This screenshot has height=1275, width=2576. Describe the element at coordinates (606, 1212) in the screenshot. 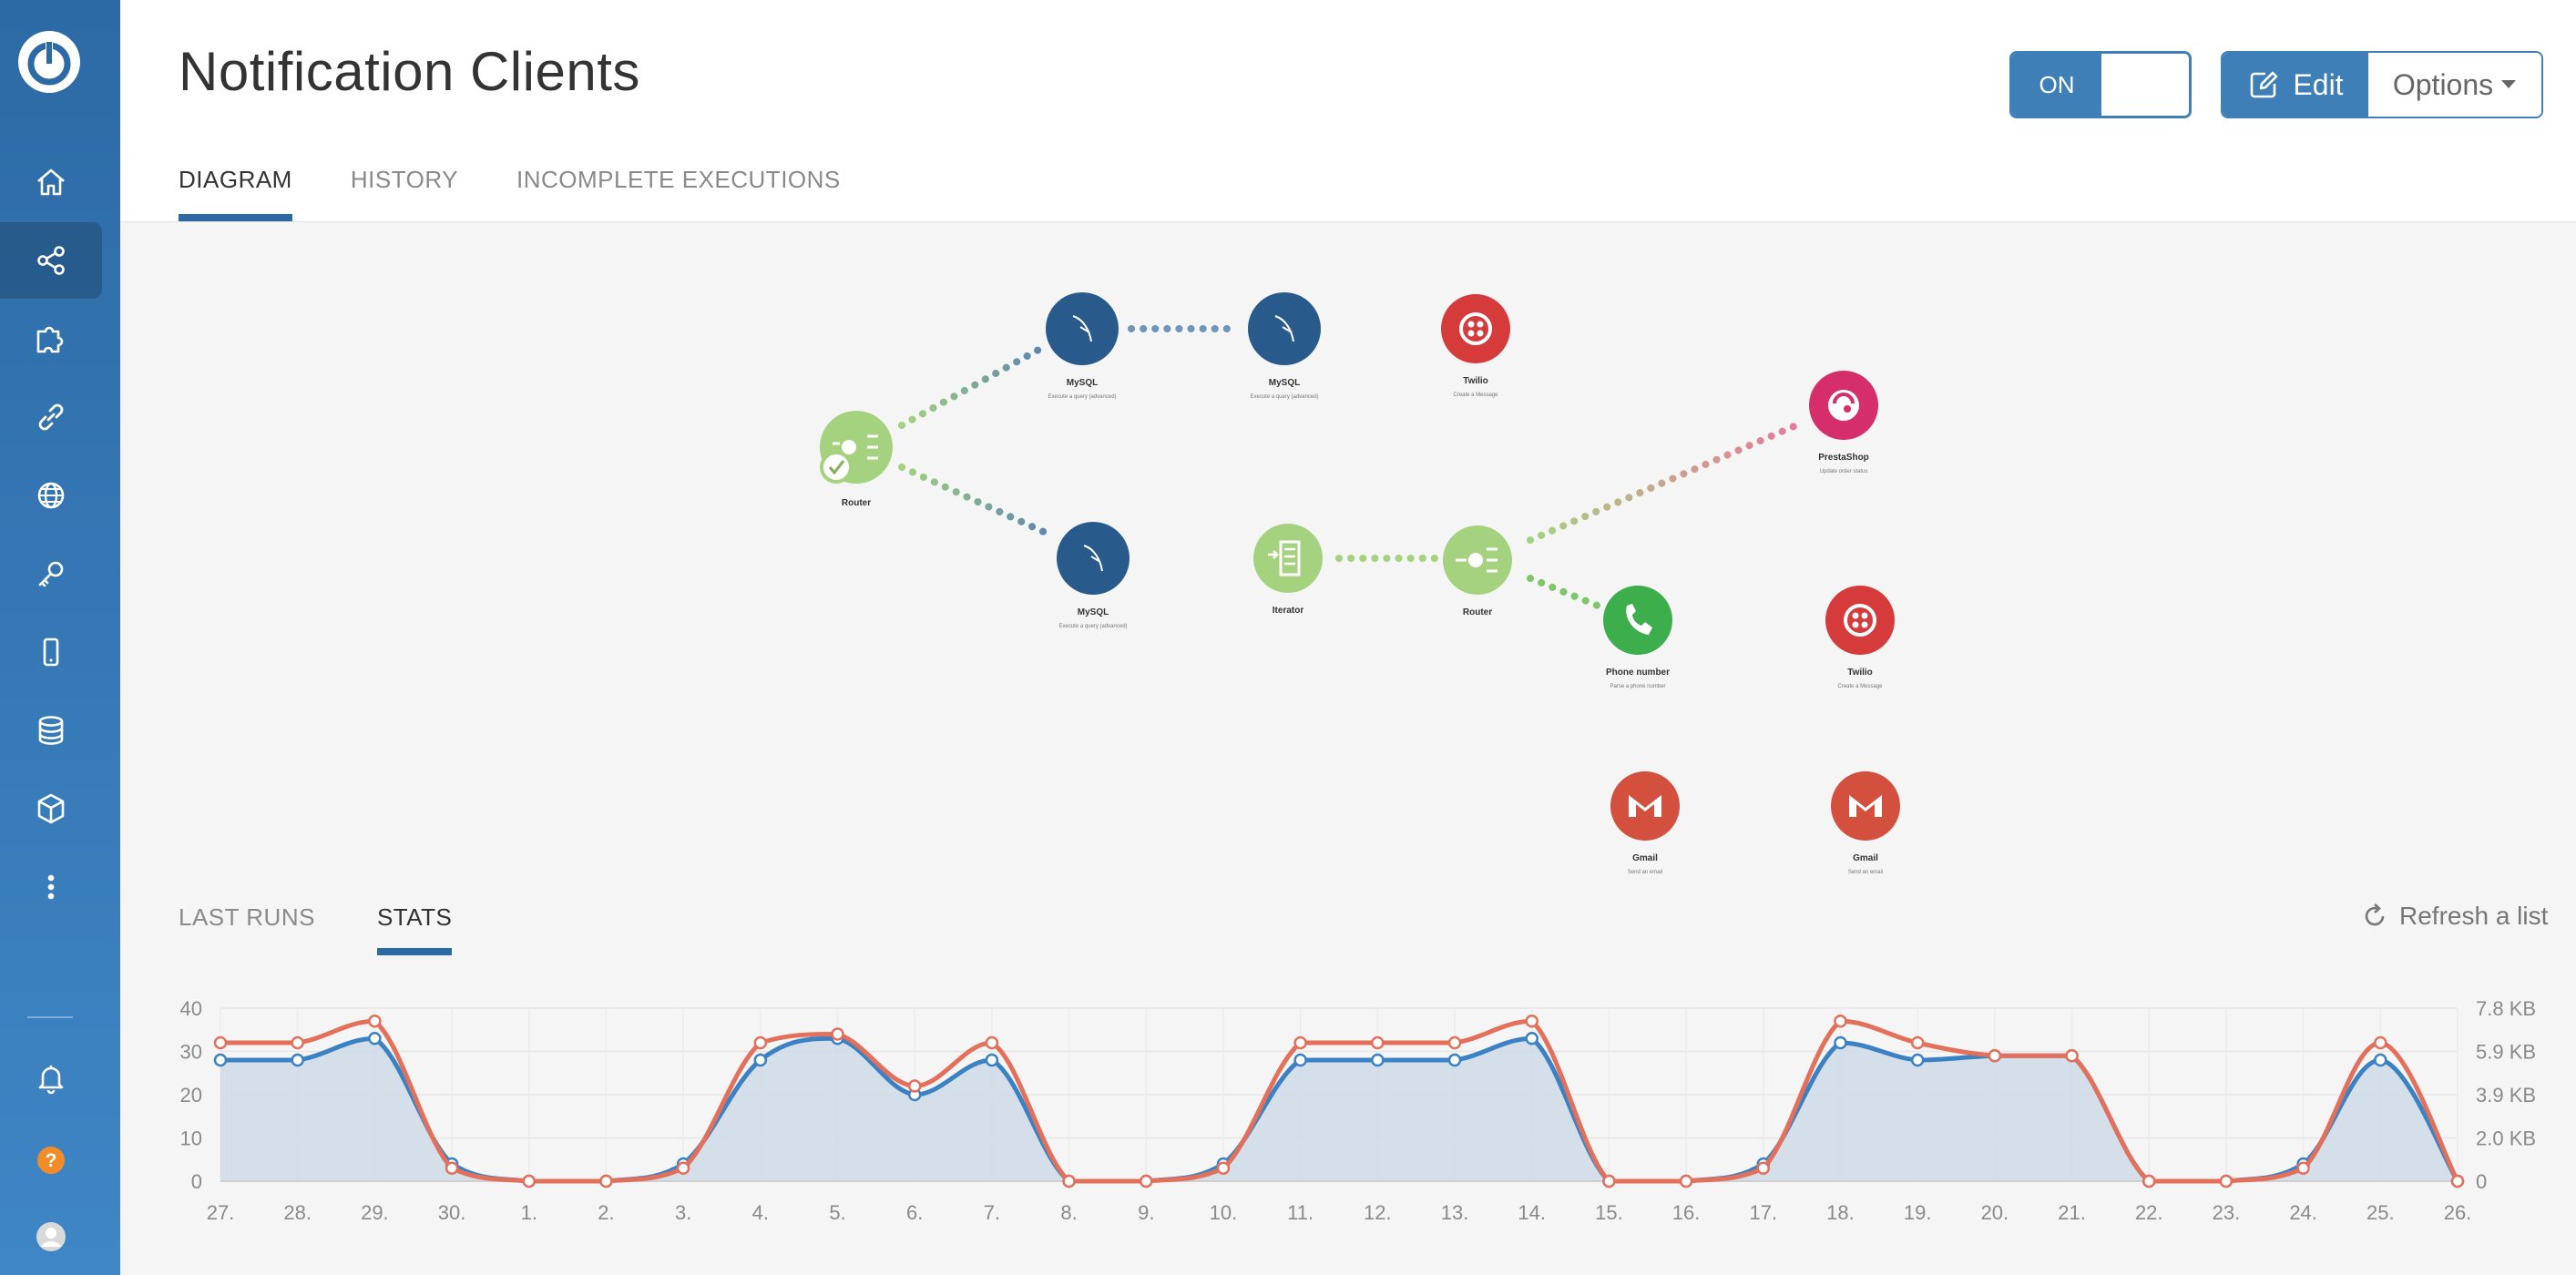

I see `x-tick-label: 2.` at that location.